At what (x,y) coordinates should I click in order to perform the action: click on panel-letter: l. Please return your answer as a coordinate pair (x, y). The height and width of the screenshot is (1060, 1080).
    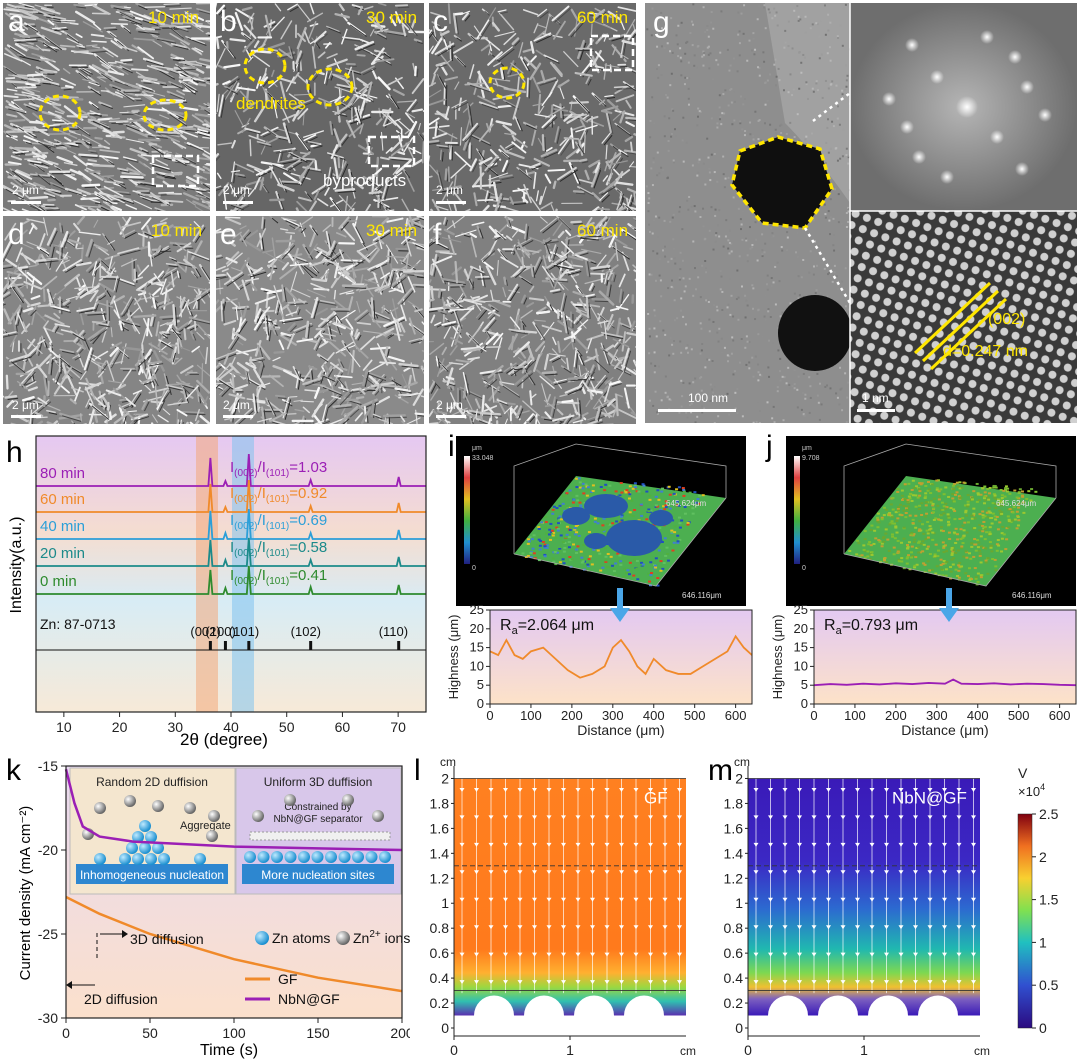
    Looking at the image, I should click on (417, 771).